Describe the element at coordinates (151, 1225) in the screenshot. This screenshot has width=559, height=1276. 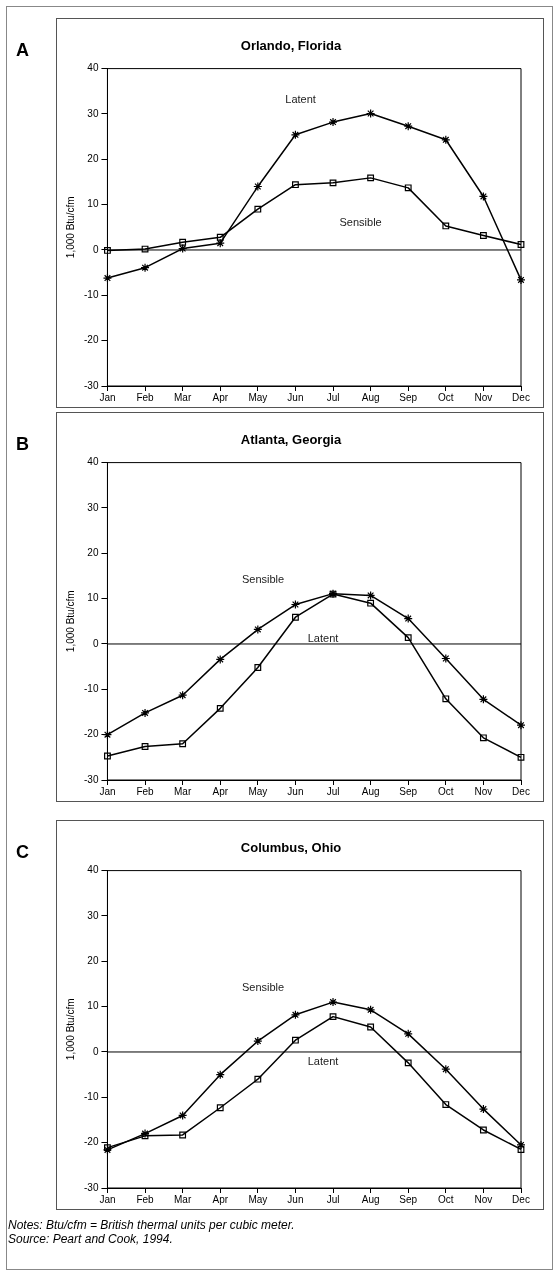
I see `text: Notes: Btu/cfm = British thermal units per cubic meter.` at that location.